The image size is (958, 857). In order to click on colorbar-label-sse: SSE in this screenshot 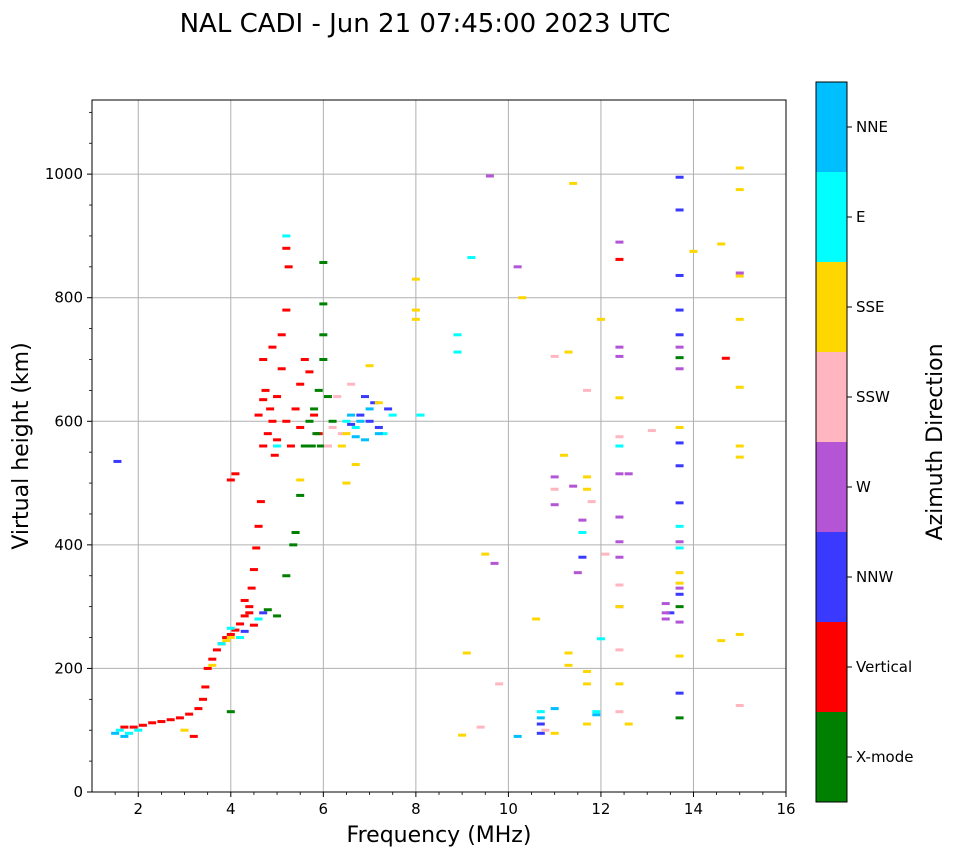, I will do `click(870, 307)`.